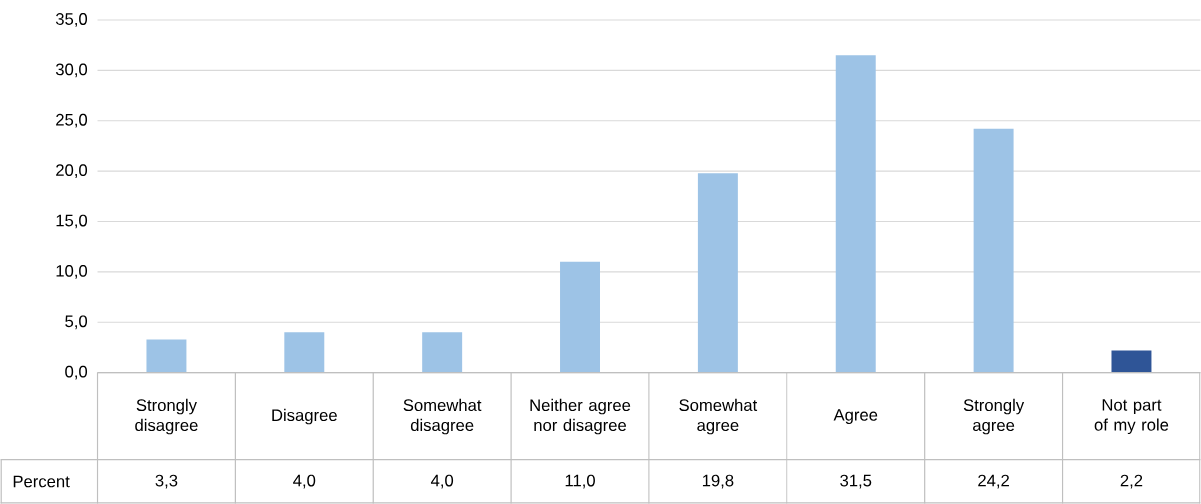  Describe the element at coordinates (72, 120) in the screenshot. I see `y-tick-label: 25,0` at that location.